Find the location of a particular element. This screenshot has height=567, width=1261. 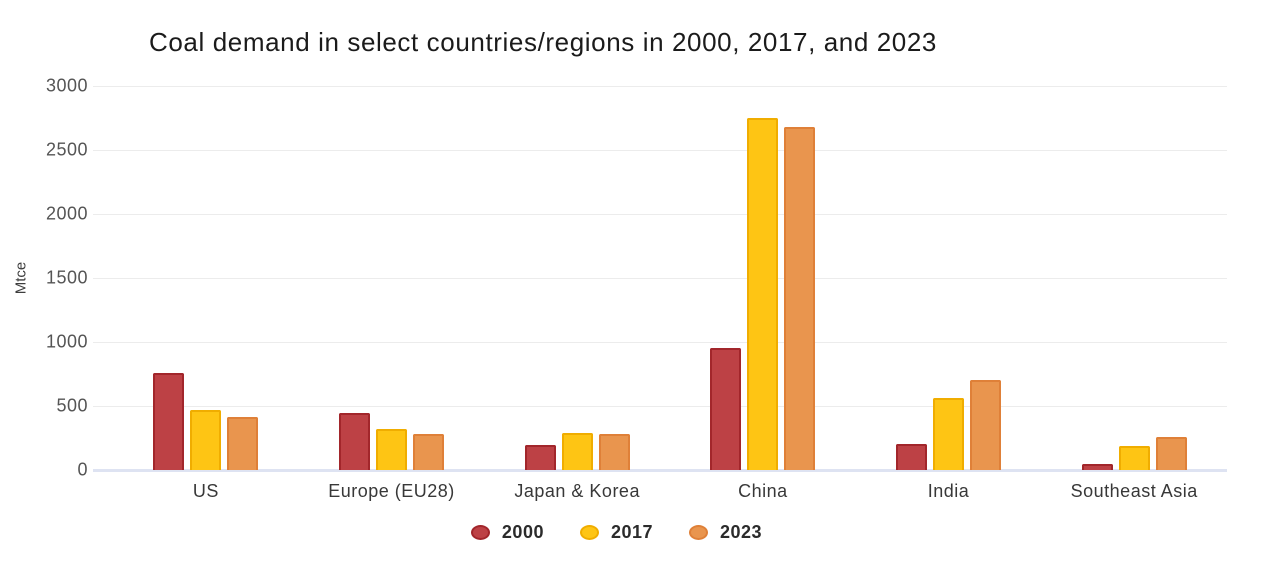

bar-group-china is located at coordinates (763, 278).